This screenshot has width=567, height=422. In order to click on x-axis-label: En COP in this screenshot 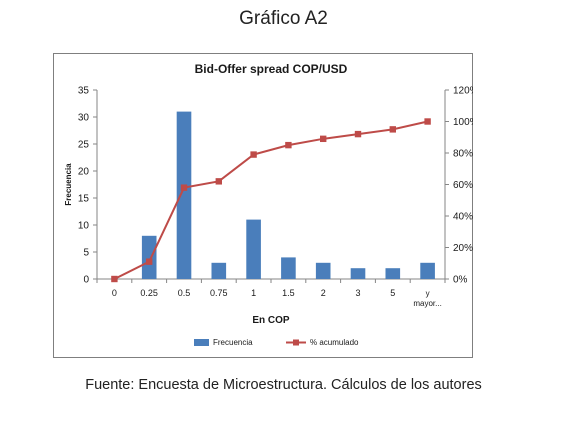, I will do `click(271, 320)`.